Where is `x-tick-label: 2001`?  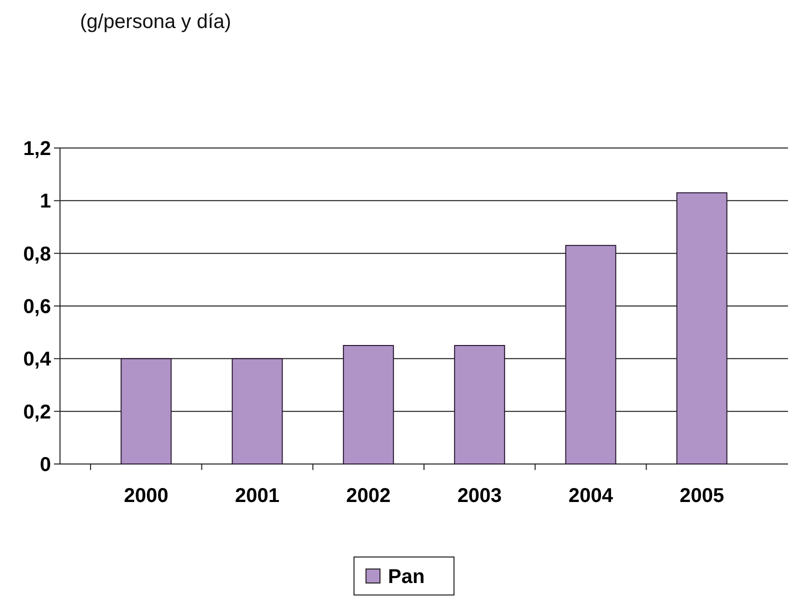
x-tick-label: 2001 is located at coordinates (257, 496).